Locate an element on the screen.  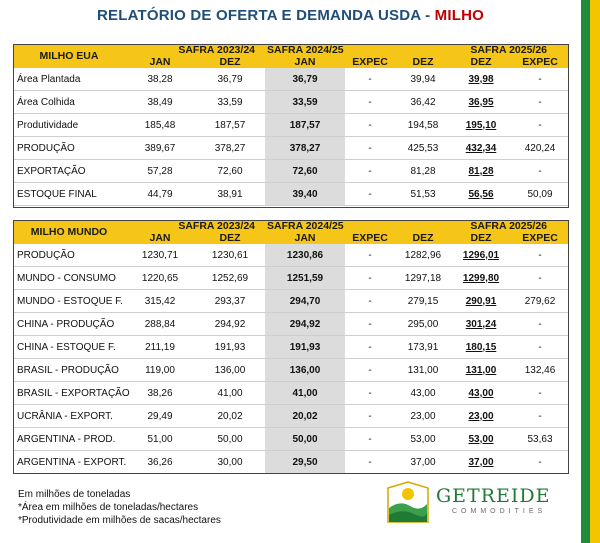
cell-value: 180,15 is located at coordinates (481, 347).